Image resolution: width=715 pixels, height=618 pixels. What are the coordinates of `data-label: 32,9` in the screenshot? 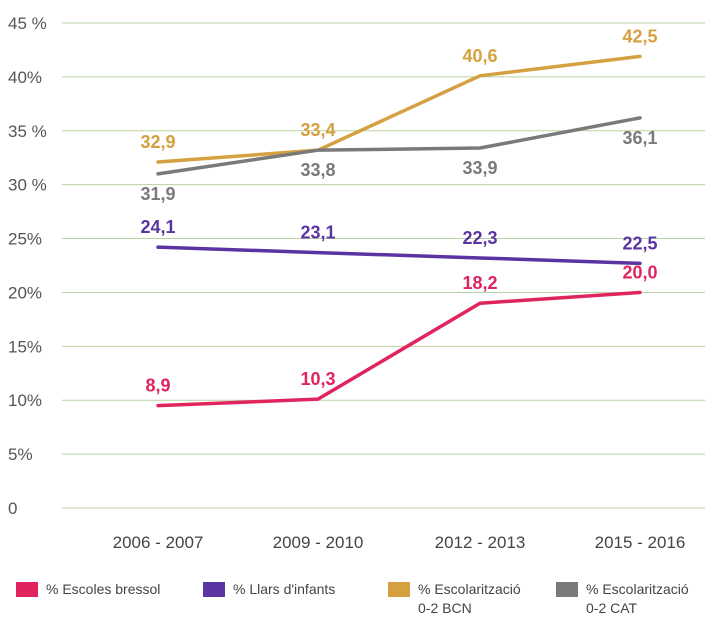 It's located at (157, 142).